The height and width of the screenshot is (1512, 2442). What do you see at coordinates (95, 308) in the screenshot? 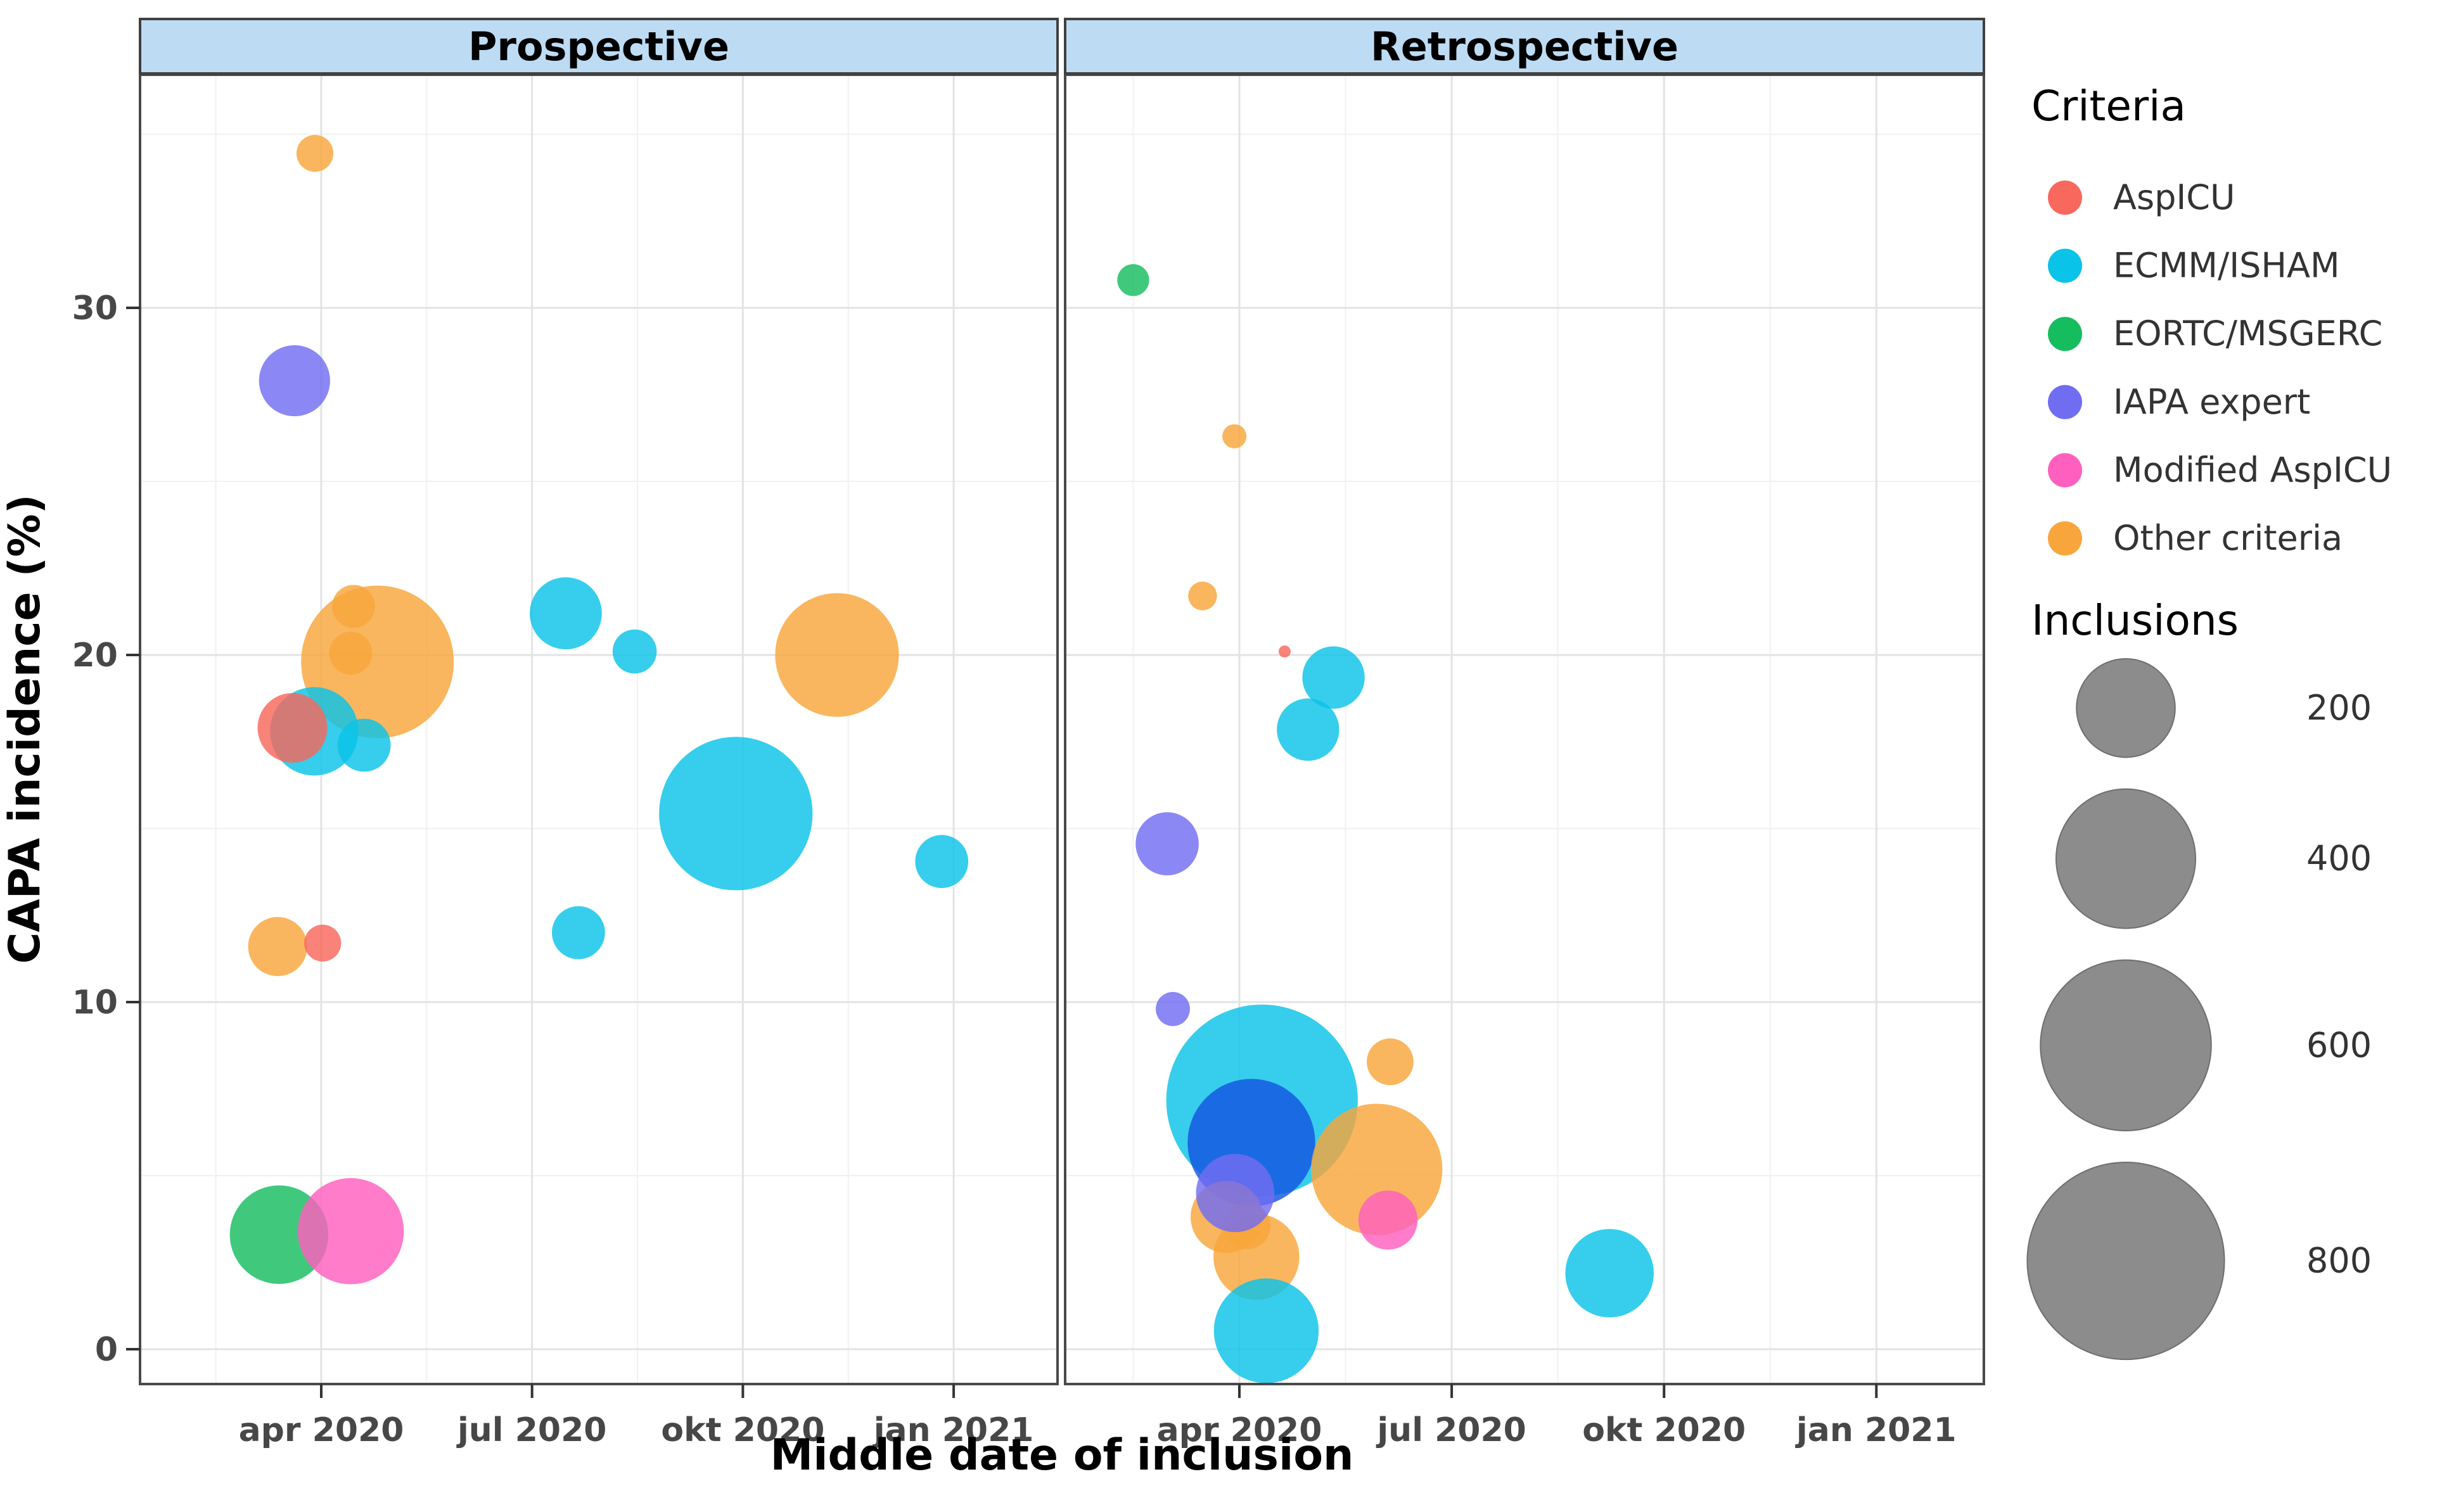
I see `y-tick-label: 30` at bounding box center [95, 308].